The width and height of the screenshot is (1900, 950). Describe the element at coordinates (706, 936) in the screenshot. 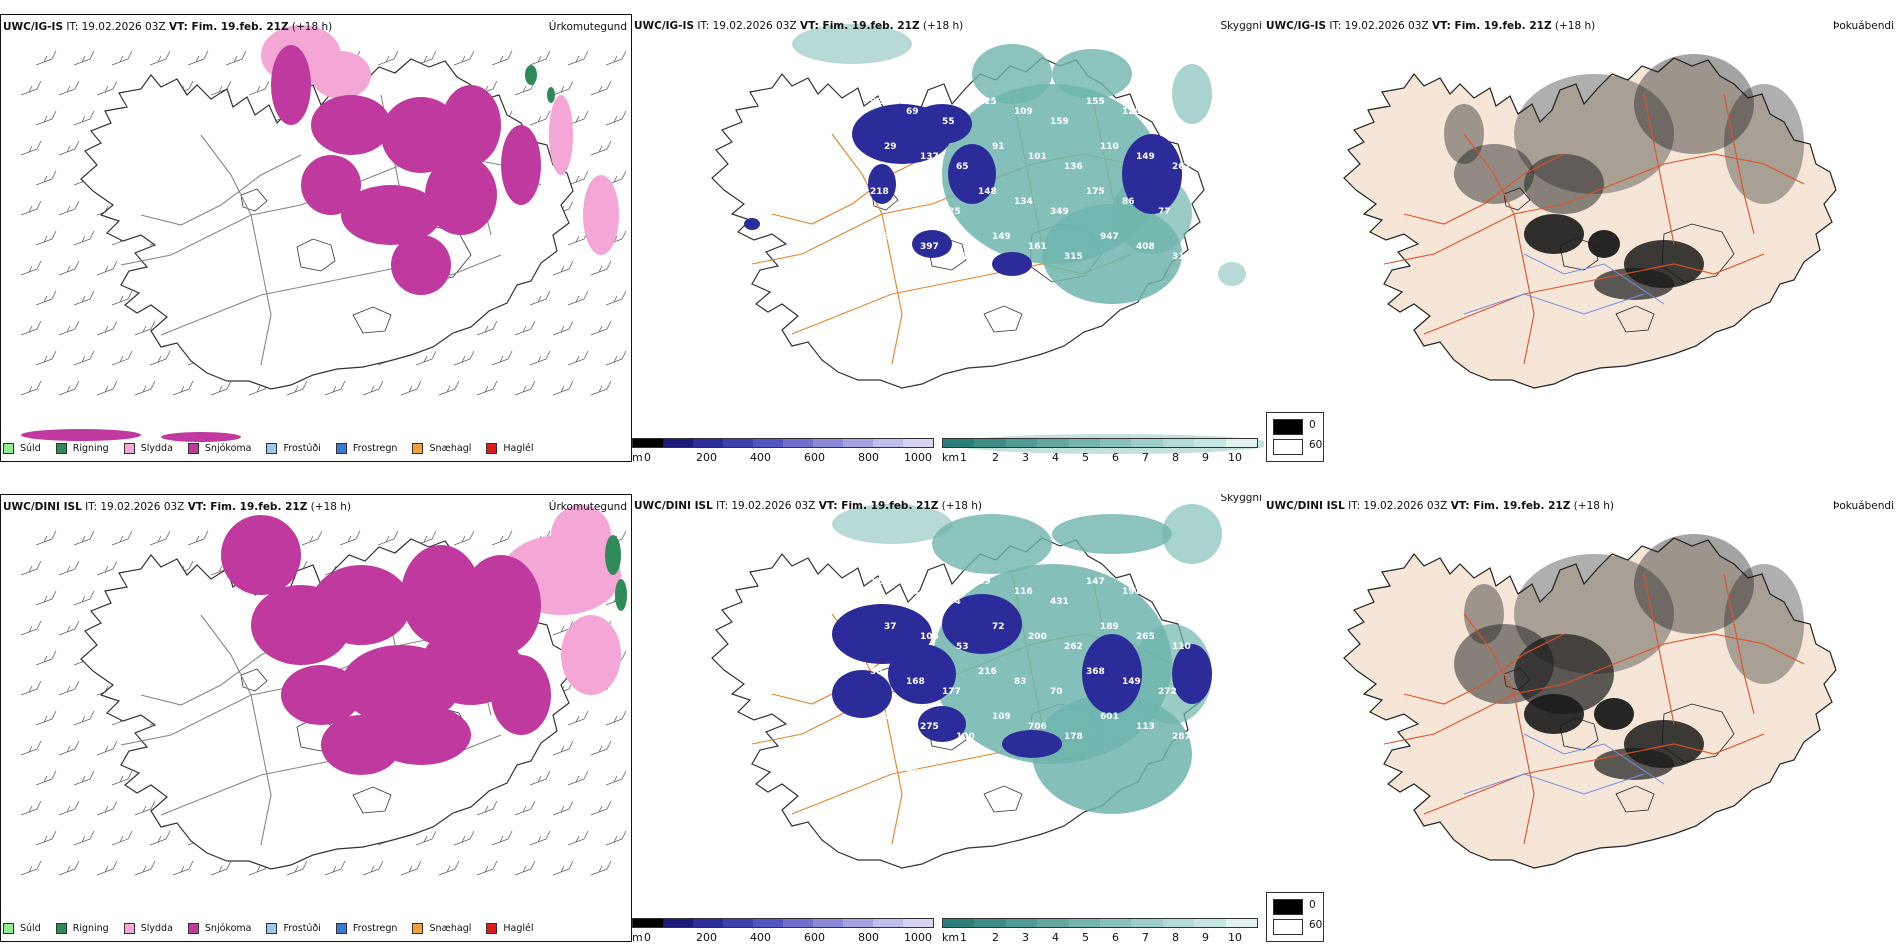

I see `colorbar-tick-label: 200` at that location.